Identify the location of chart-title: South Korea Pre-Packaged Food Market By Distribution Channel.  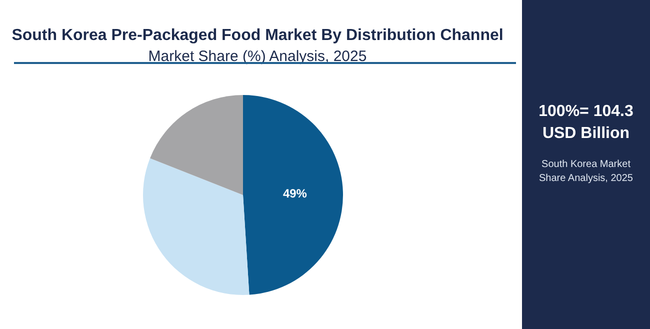
(258, 35).